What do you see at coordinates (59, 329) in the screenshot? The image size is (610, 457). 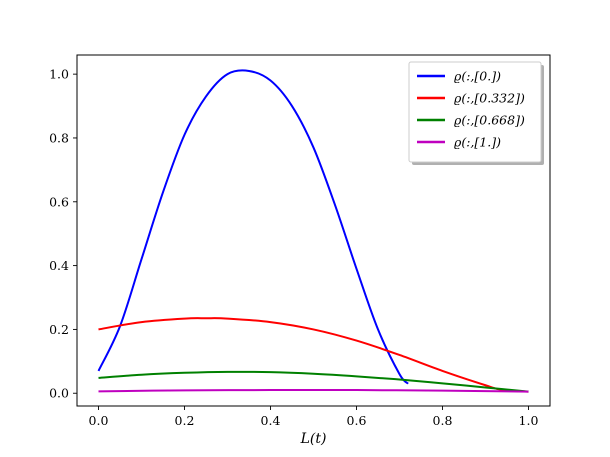 I see `y-tick-label: 0.2` at bounding box center [59, 329].